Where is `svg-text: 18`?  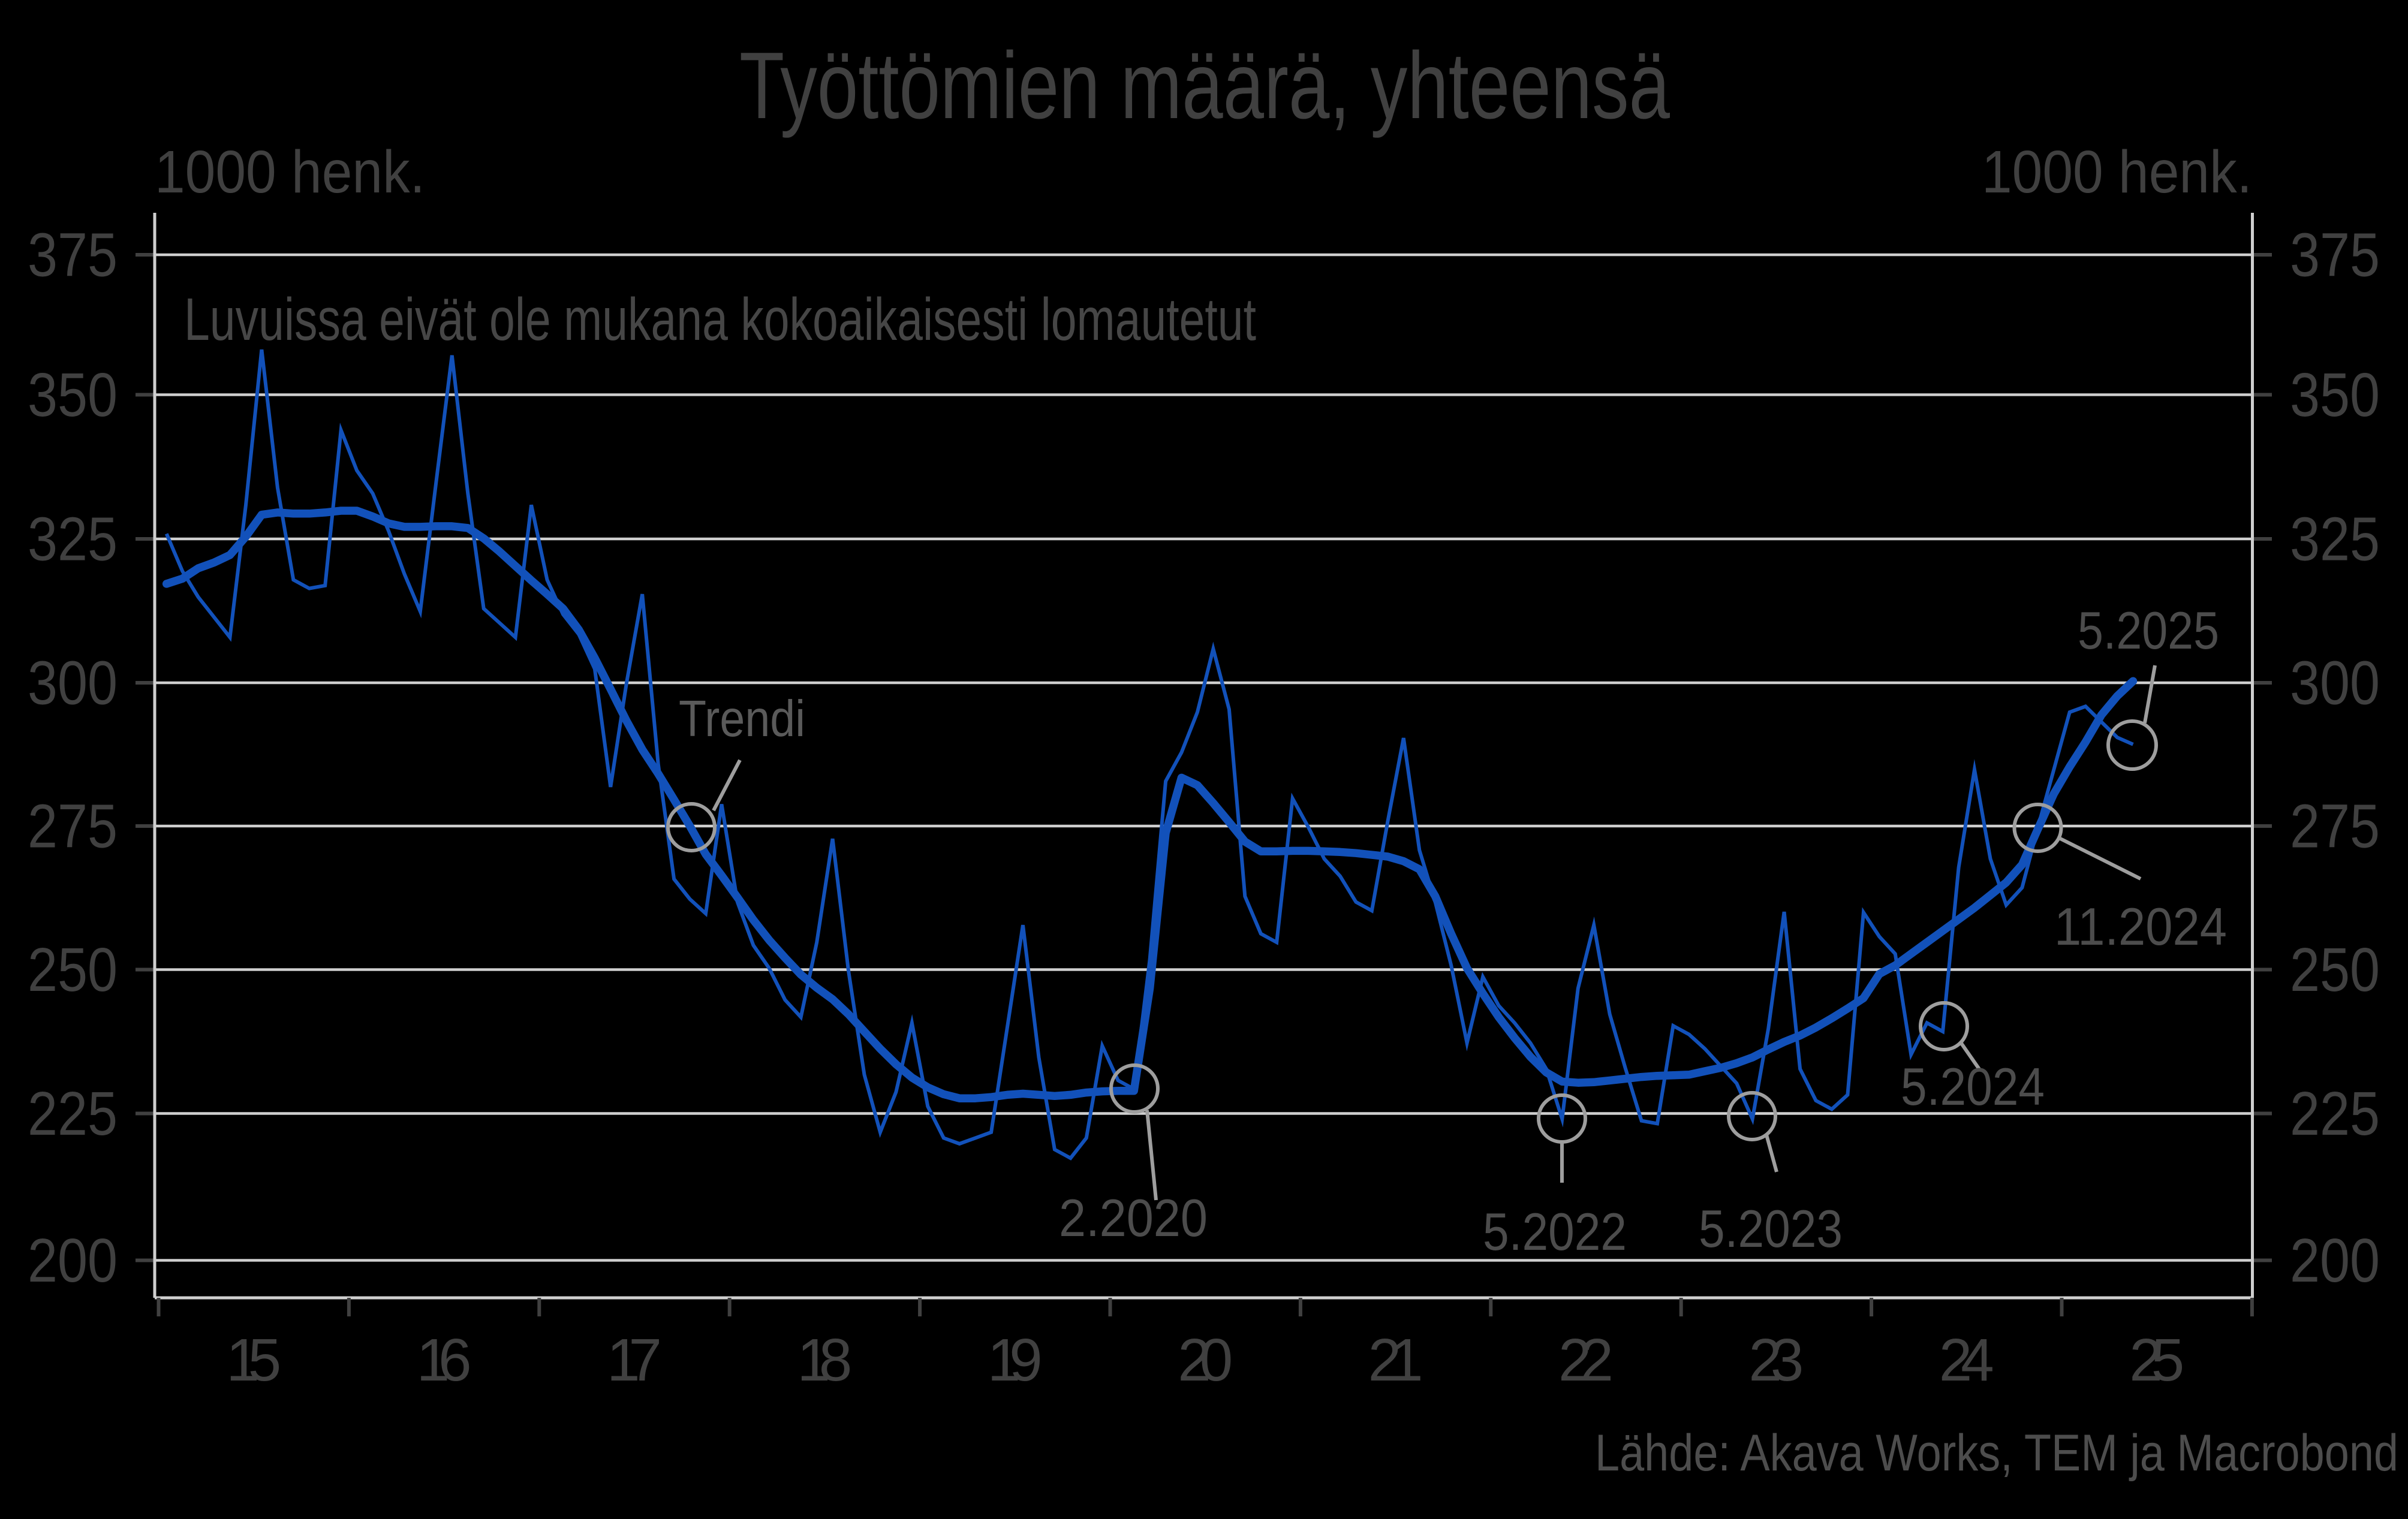
svg-text: 18 is located at coordinates (824, 1360).